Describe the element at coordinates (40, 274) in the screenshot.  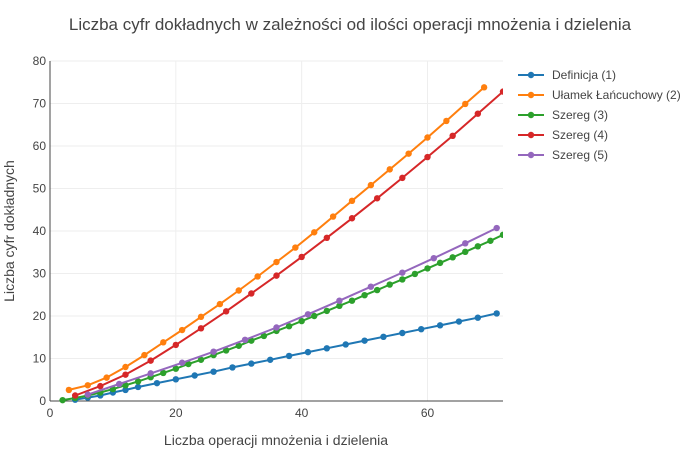
I see `y-tick-label: 30` at that location.